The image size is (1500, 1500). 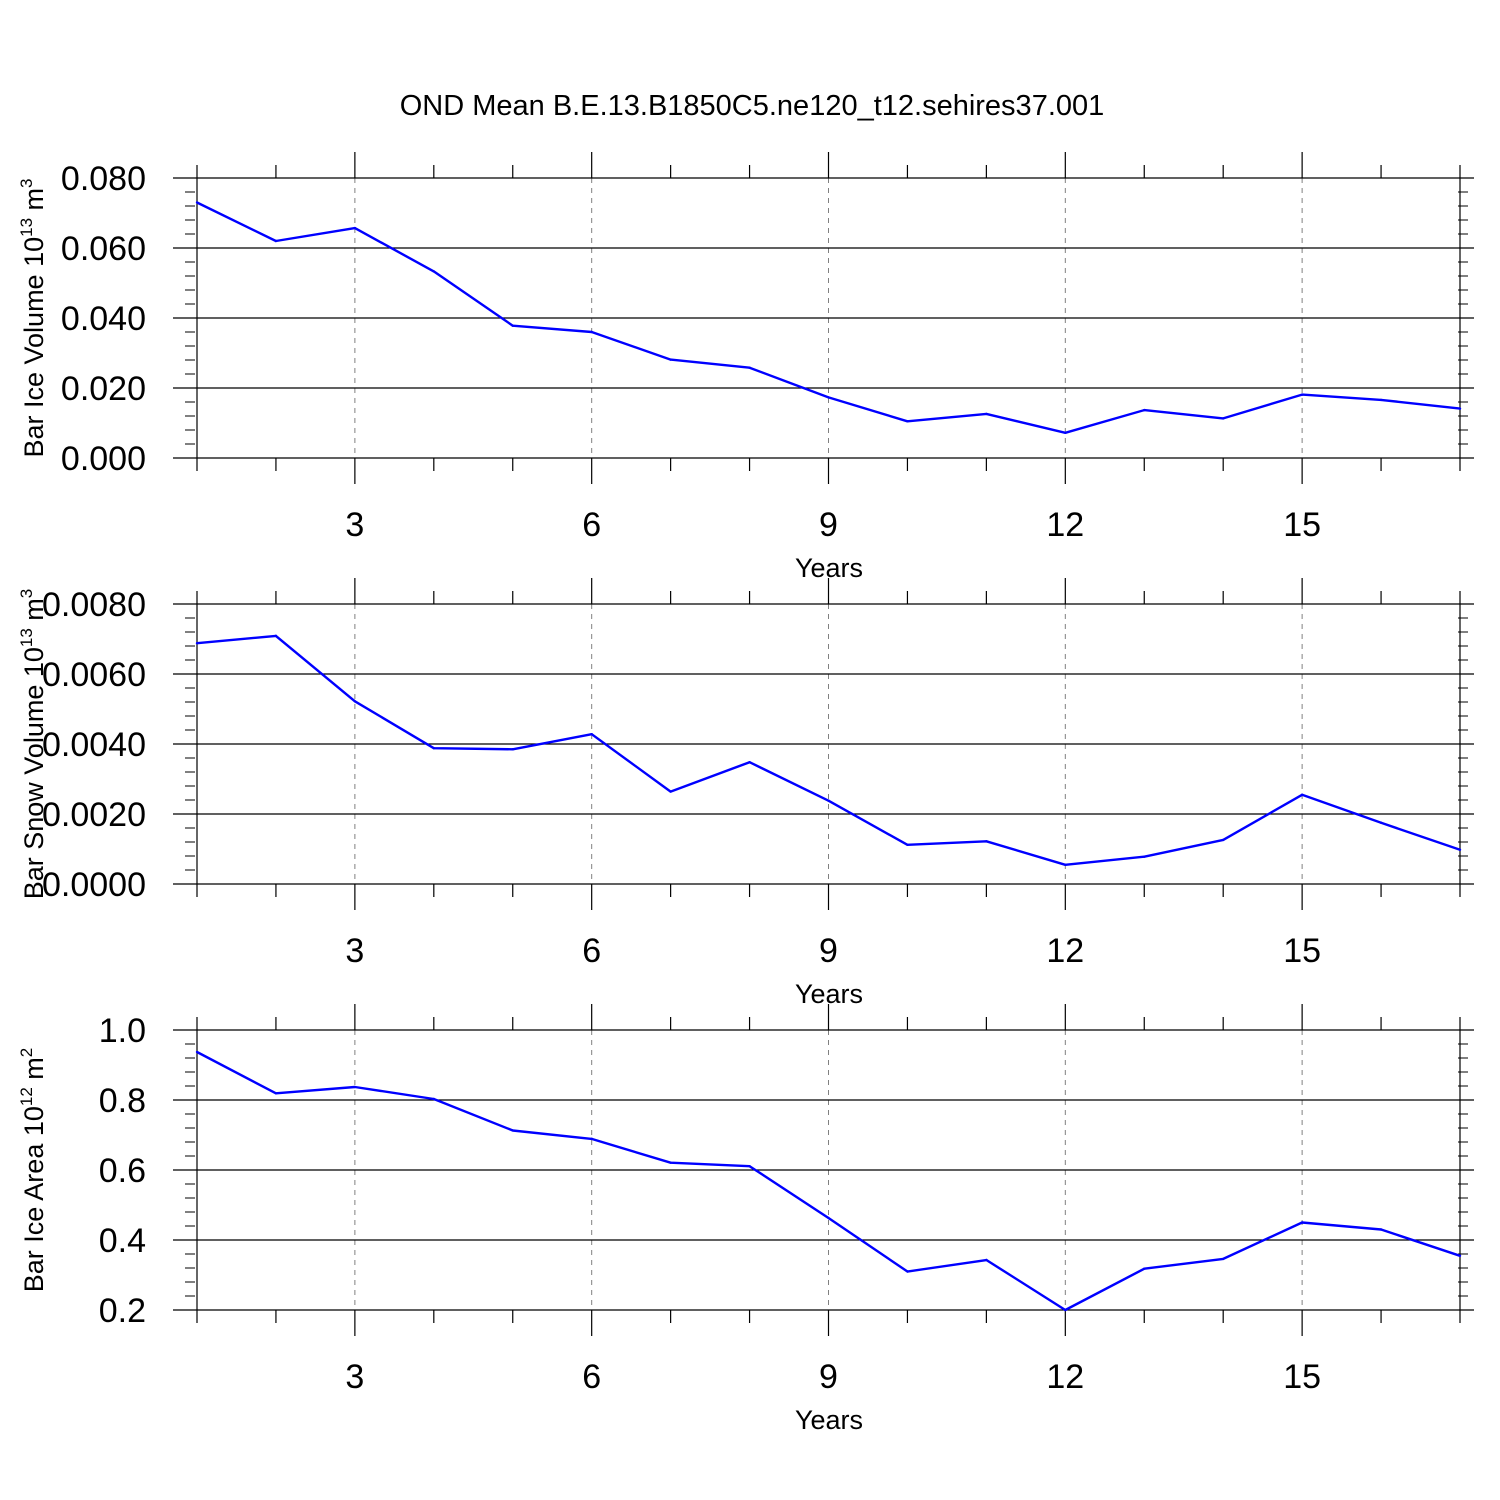 I want to click on y-tick-label: 0.2, so click(x=122, y=1311).